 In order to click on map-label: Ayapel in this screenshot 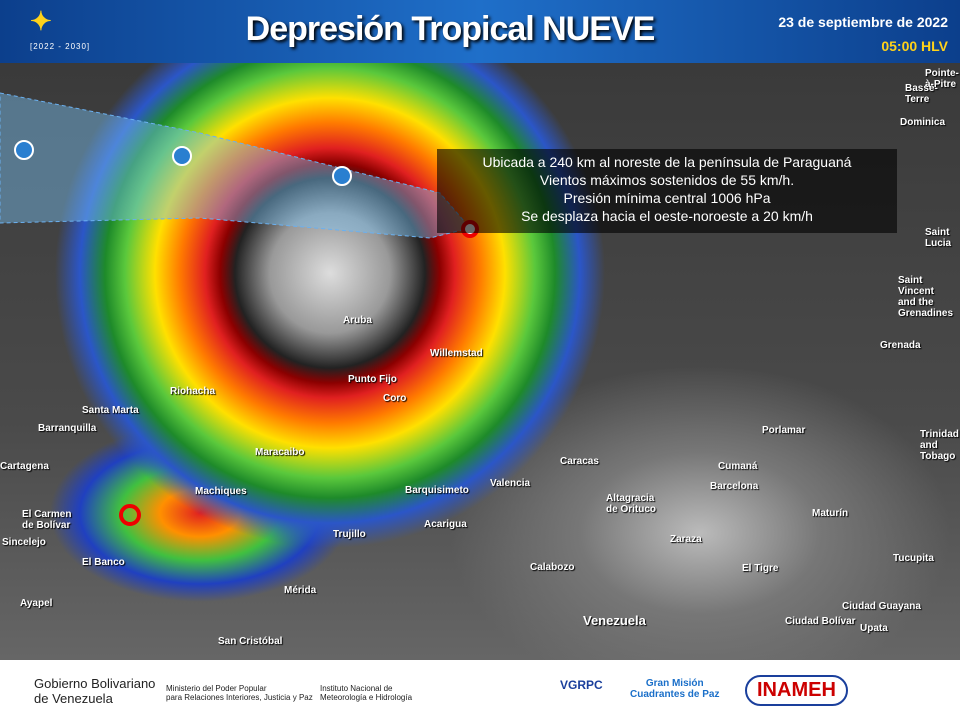, I will do `click(36, 603)`.